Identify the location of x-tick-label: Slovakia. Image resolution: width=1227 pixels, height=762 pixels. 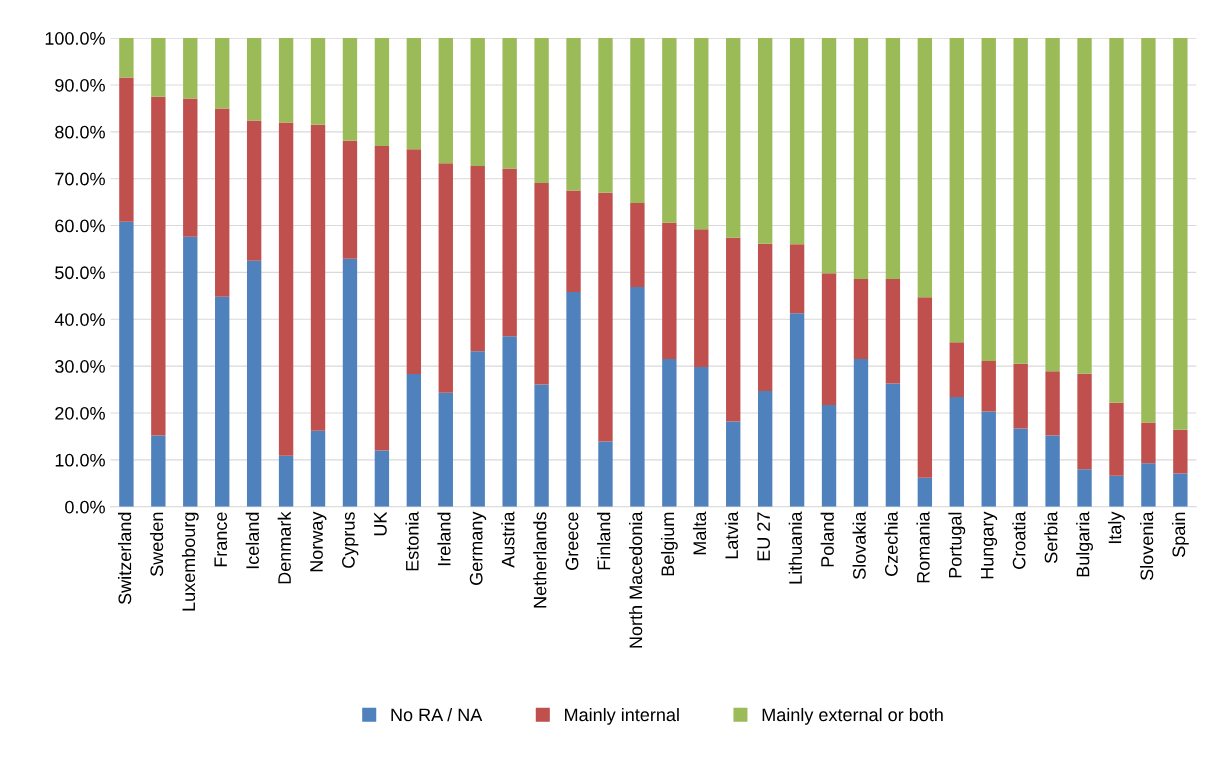
(859, 545).